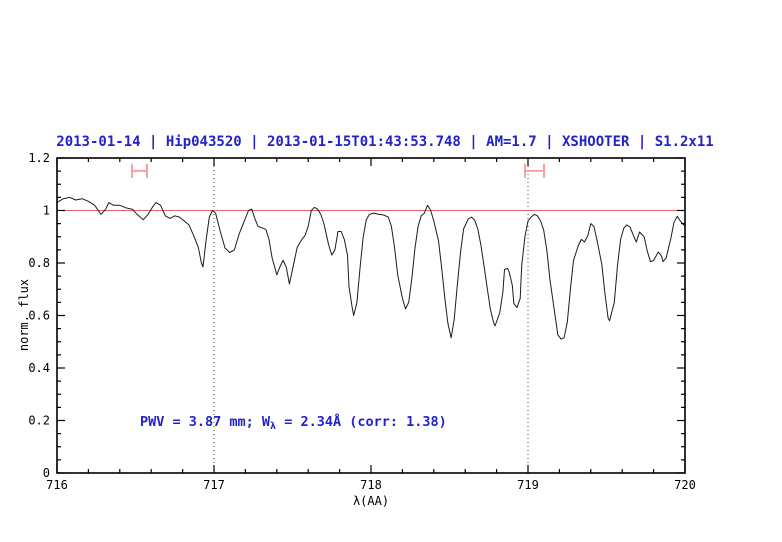 Image resolution: width=782 pixels, height=542 pixels. What do you see at coordinates (39, 263) in the screenshot?
I see `y-tick-label: 0.8` at bounding box center [39, 263].